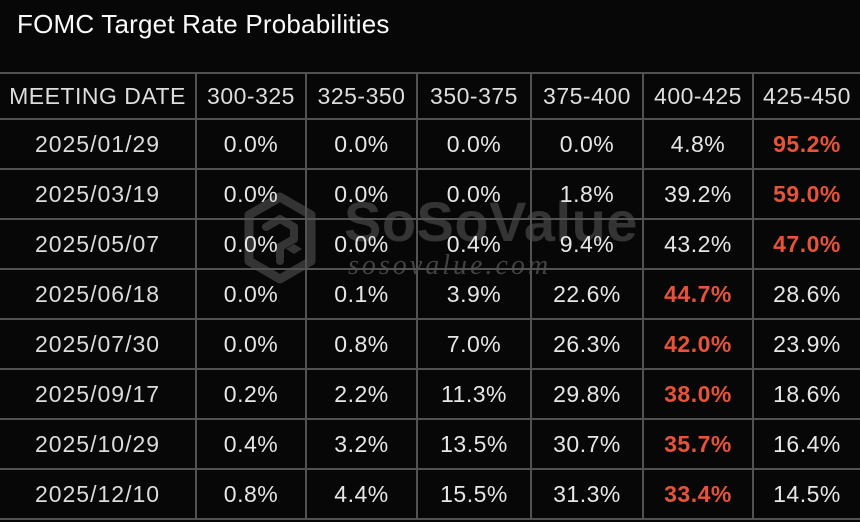  I want to click on probability-cell-highlighted: 33.4%, so click(698, 494).